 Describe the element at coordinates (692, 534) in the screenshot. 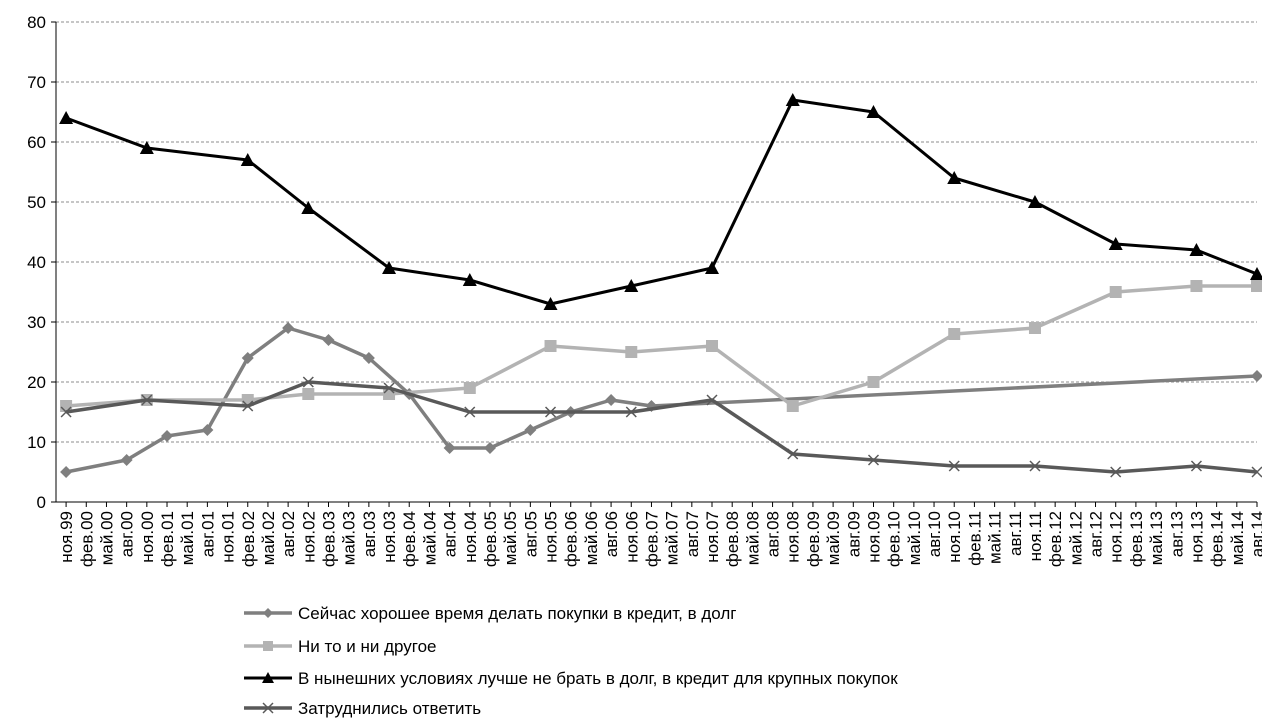

I see `x-tick-label: авг.07` at that location.